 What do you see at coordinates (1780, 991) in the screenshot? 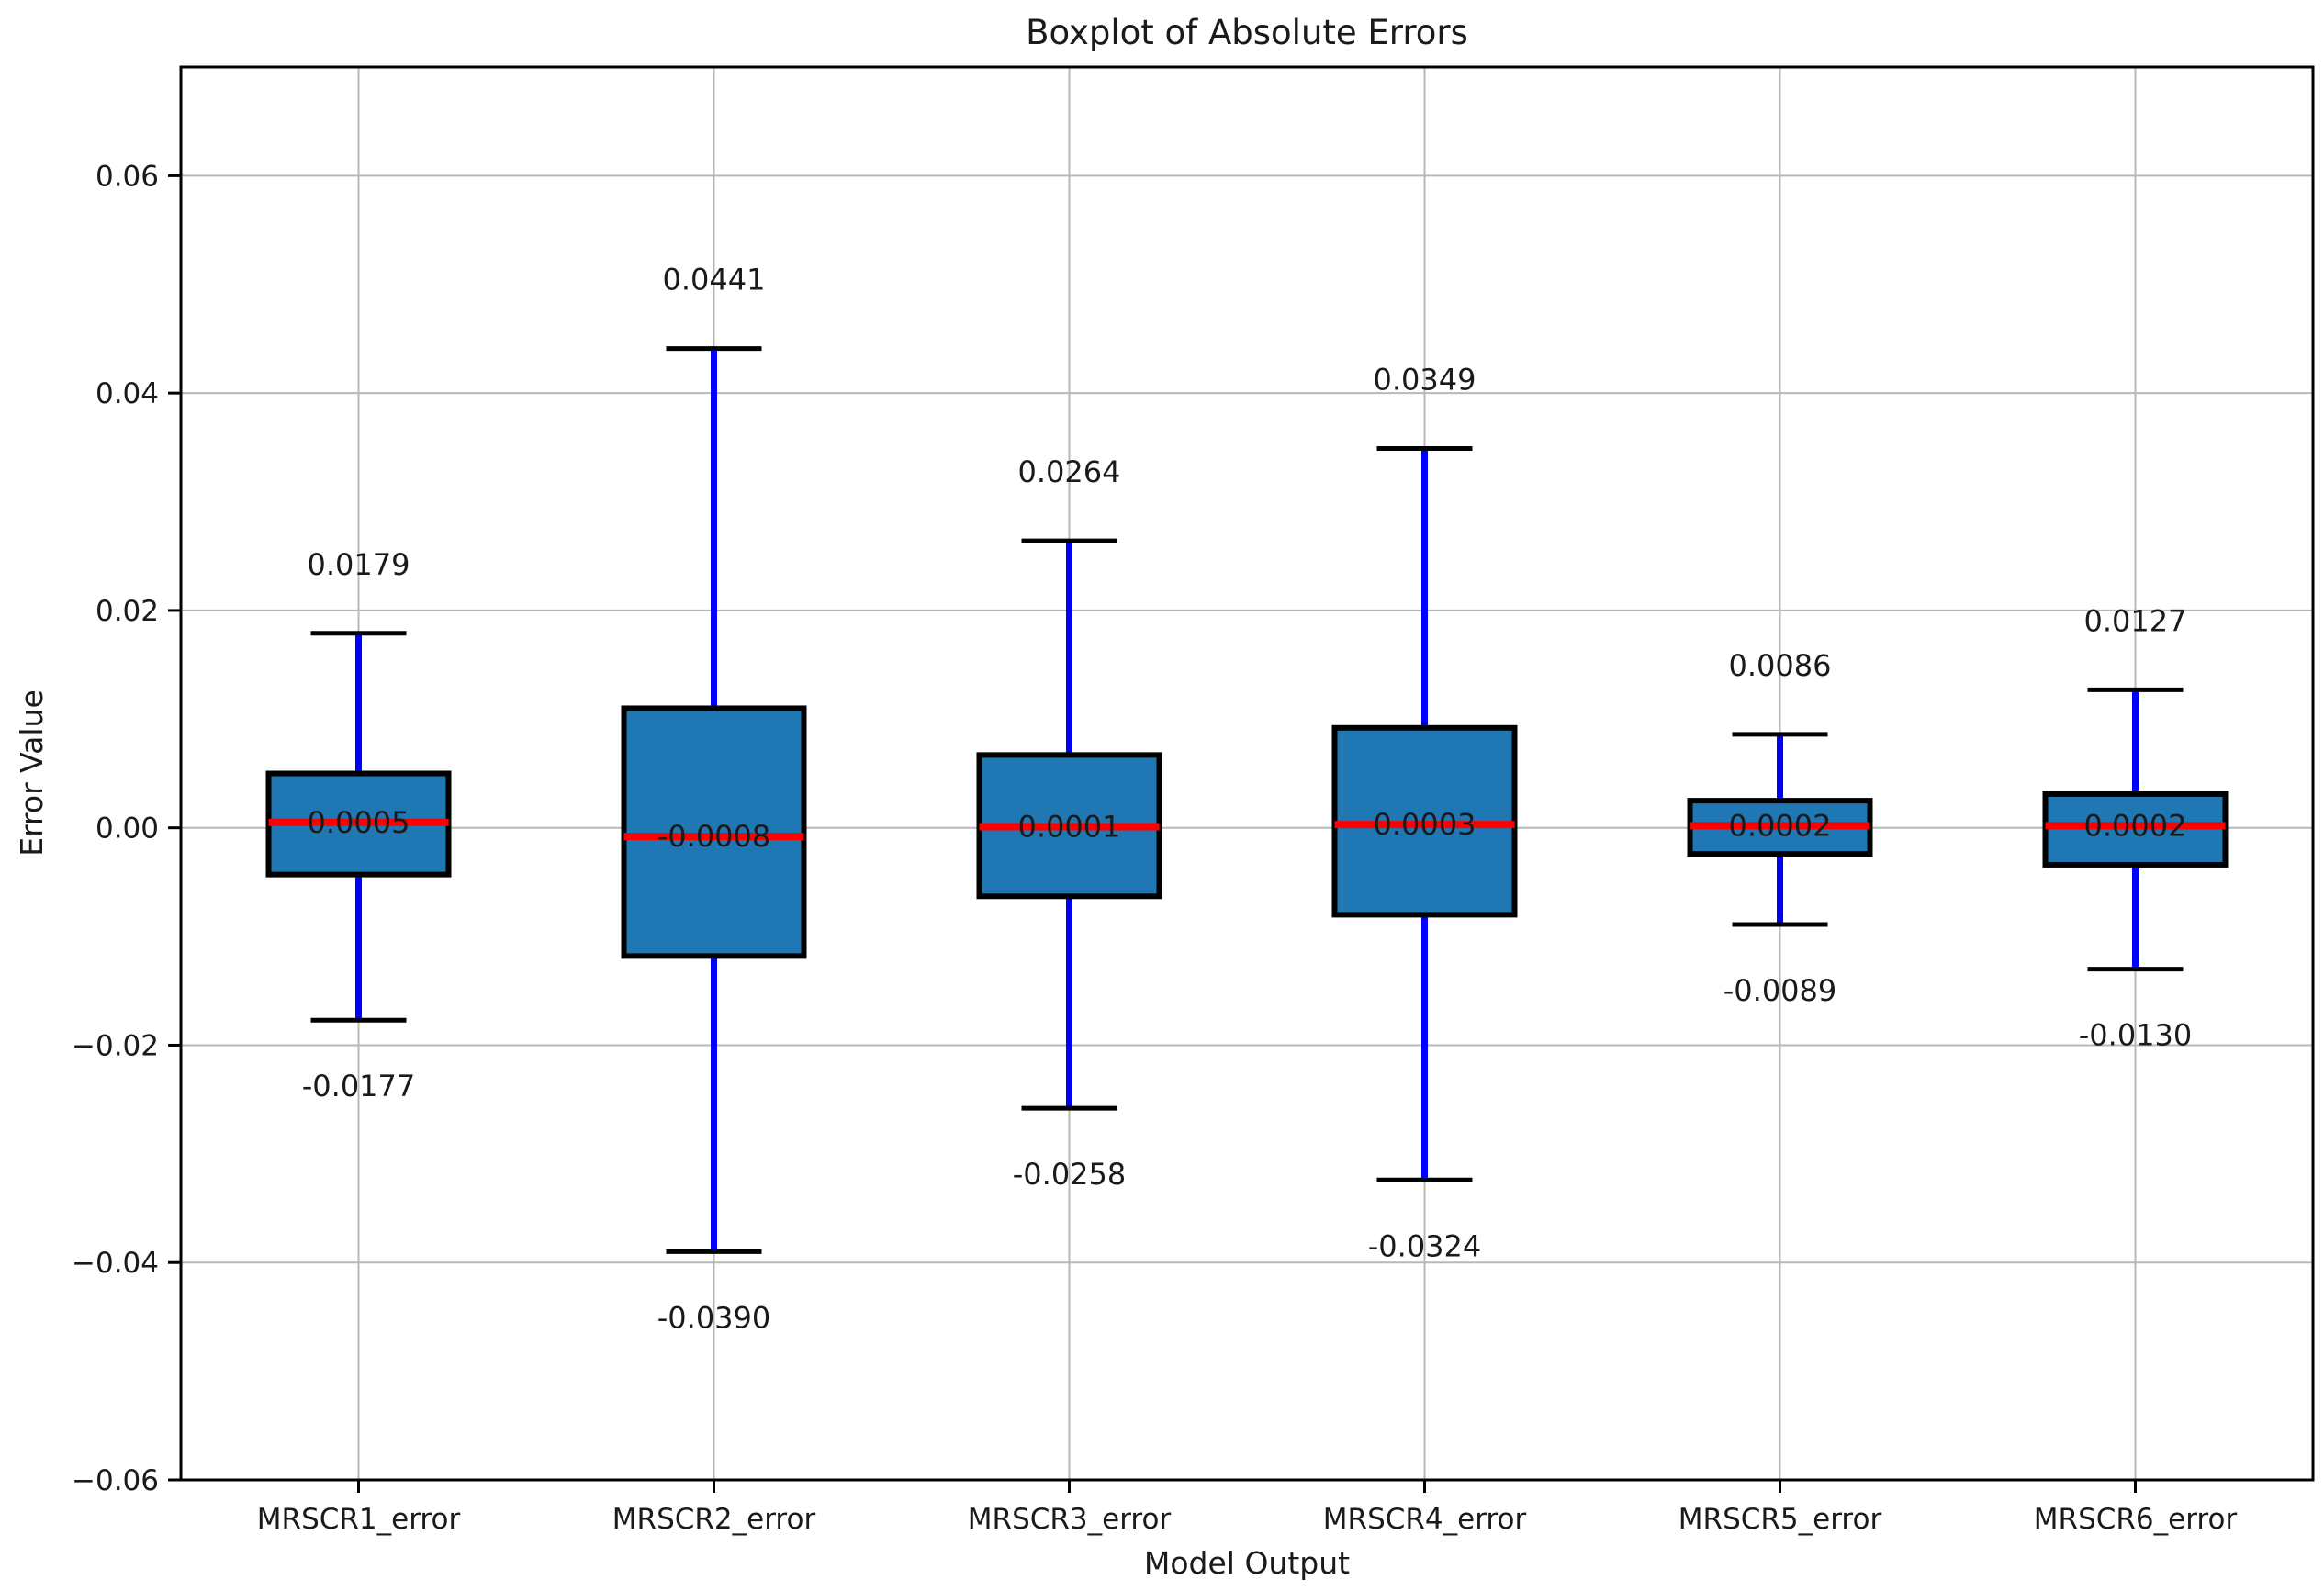
I see `annotation-whisker-low: -0.0089` at bounding box center [1780, 991].